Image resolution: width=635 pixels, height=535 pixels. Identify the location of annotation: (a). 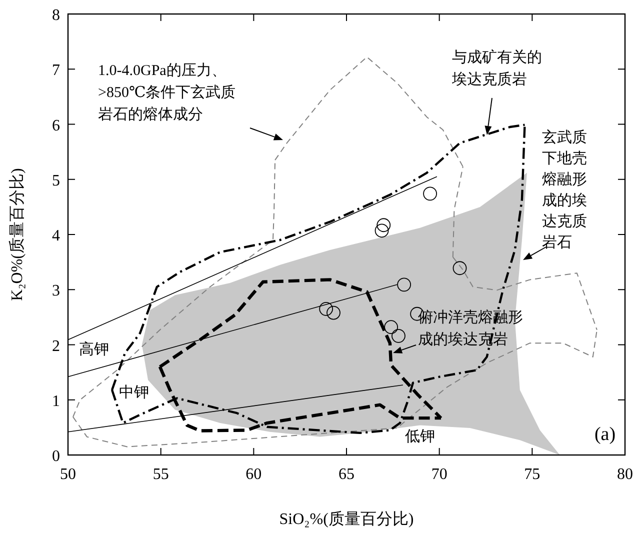
(605, 434).